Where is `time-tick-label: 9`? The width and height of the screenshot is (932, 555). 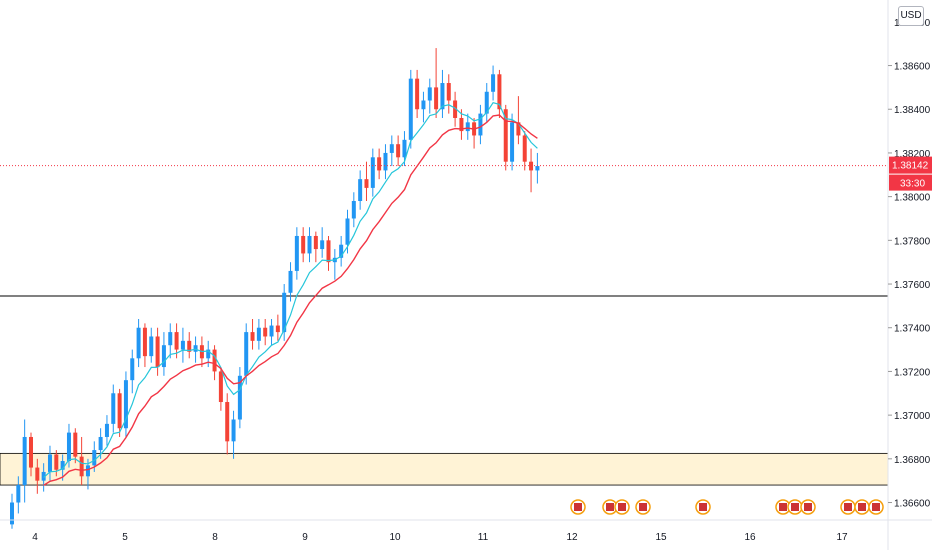
time-tick-label: 9 is located at coordinates (305, 537).